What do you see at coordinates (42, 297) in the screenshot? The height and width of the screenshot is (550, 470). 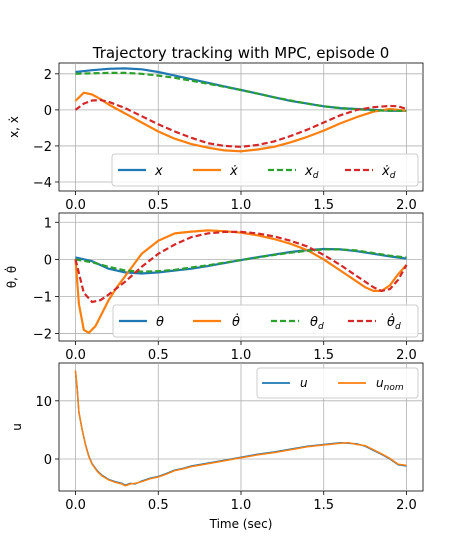 I see `y-tick-label: −1` at bounding box center [42, 297].